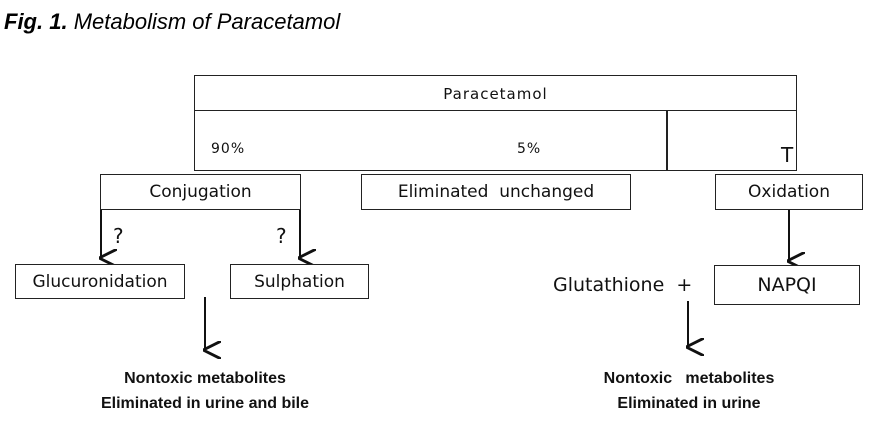 The height and width of the screenshot is (430, 888). Describe the element at coordinates (205, 403) in the screenshot. I see `left-outcome-line2: Eliminated in urine and bile` at that location.